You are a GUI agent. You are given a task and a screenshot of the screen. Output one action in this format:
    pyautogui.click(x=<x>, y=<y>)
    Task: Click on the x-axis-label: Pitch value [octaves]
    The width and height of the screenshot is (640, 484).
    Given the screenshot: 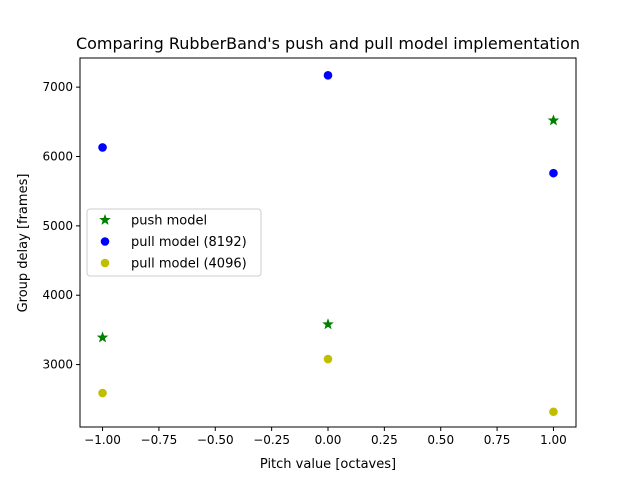 What is the action you would take?
    pyautogui.click(x=328, y=464)
    